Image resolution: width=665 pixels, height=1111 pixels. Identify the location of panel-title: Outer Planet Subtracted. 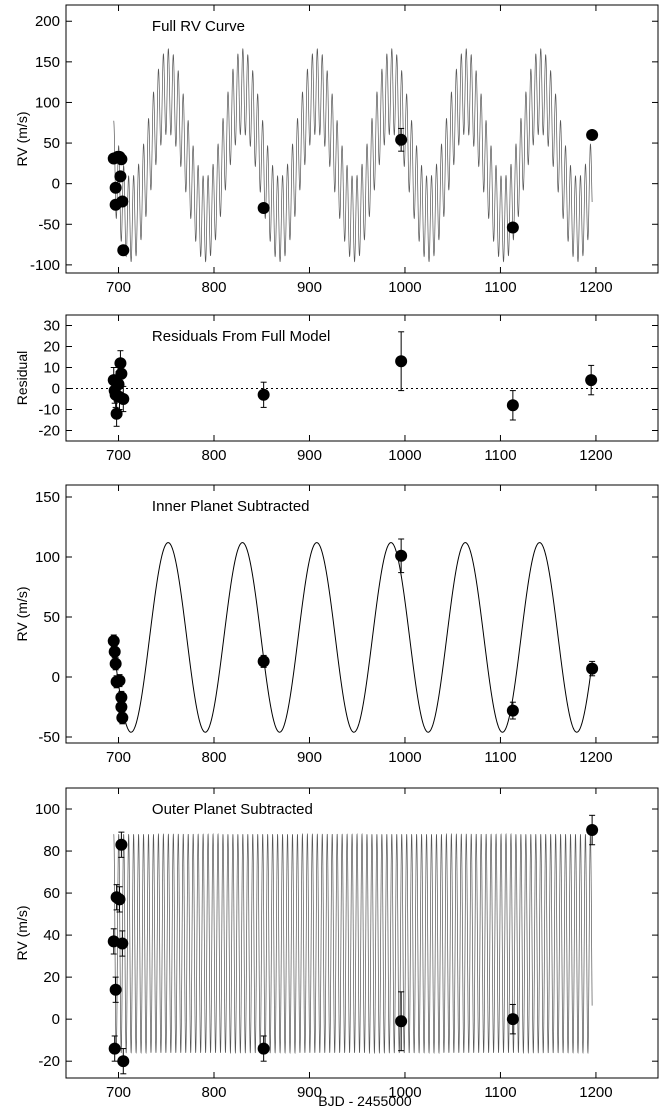
(232, 809).